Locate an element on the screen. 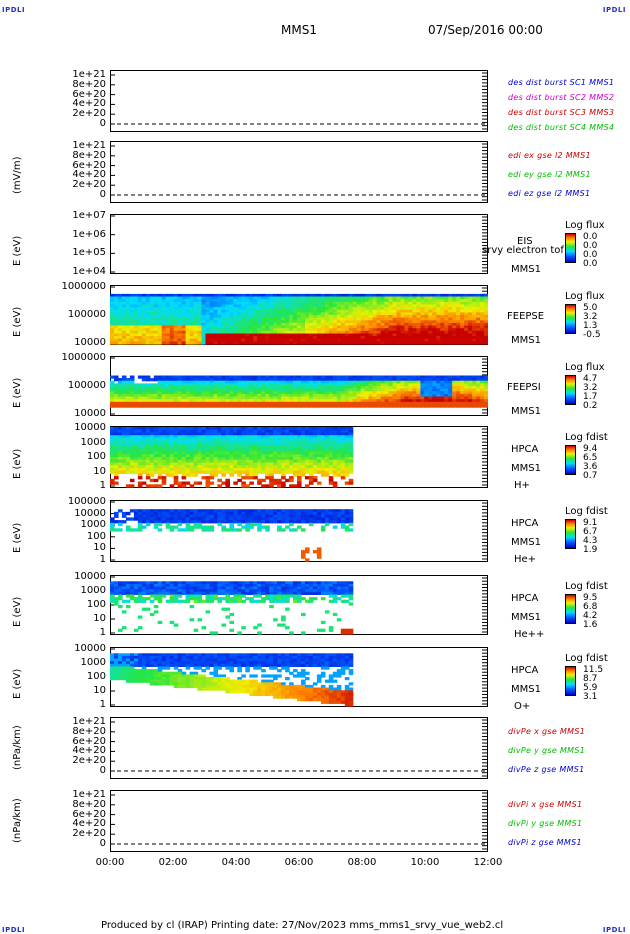  p7-ytick-label: 10000 is located at coordinates (90, 513).